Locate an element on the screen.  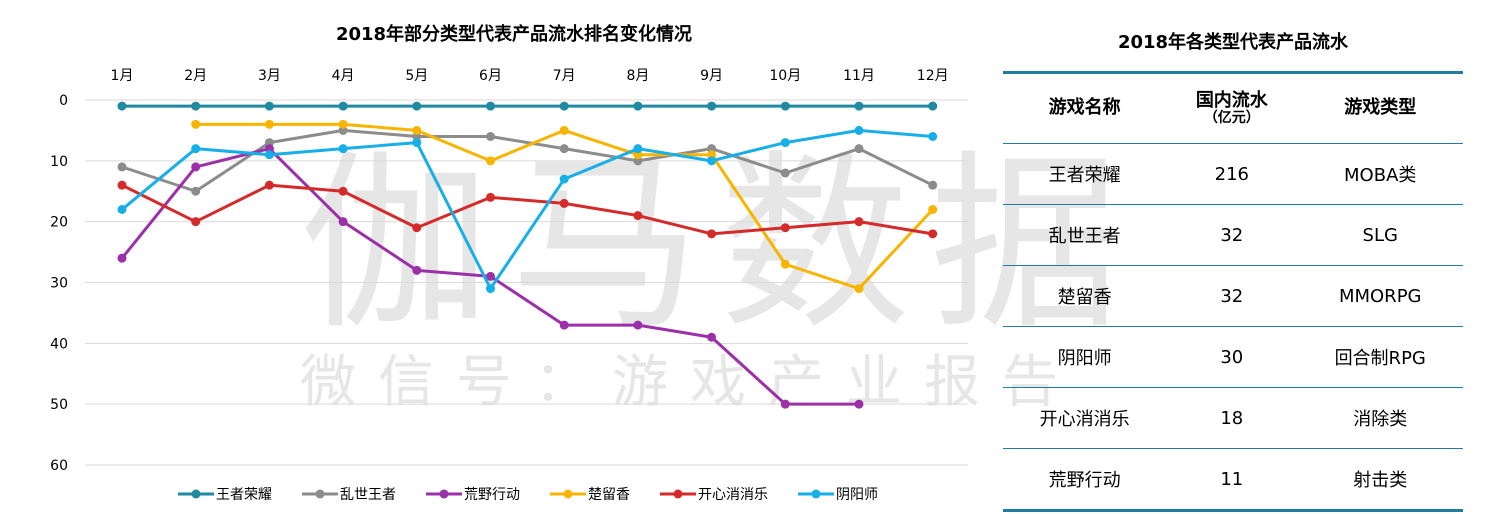
x-tick-label: 7月 is located at coordinates (564, 76).